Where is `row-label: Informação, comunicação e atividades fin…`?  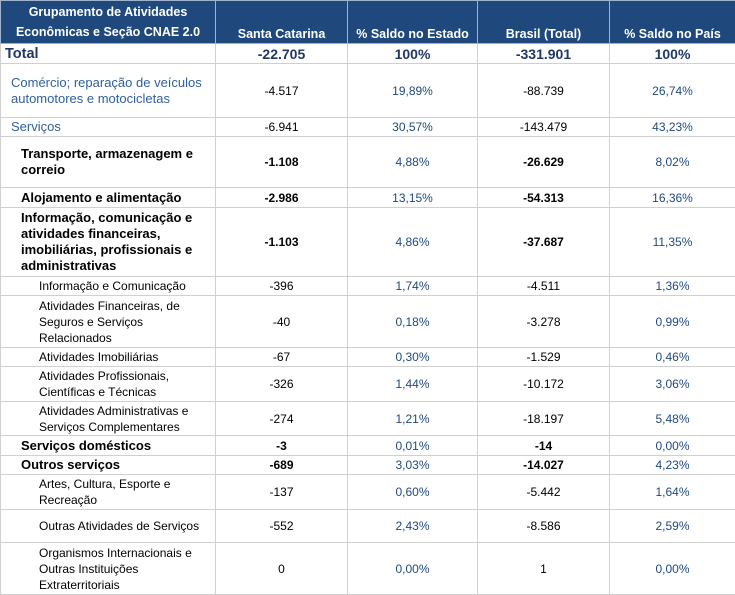 row-label: Informação, comunicação e atividades fin… is located at coordinates (108, 242).